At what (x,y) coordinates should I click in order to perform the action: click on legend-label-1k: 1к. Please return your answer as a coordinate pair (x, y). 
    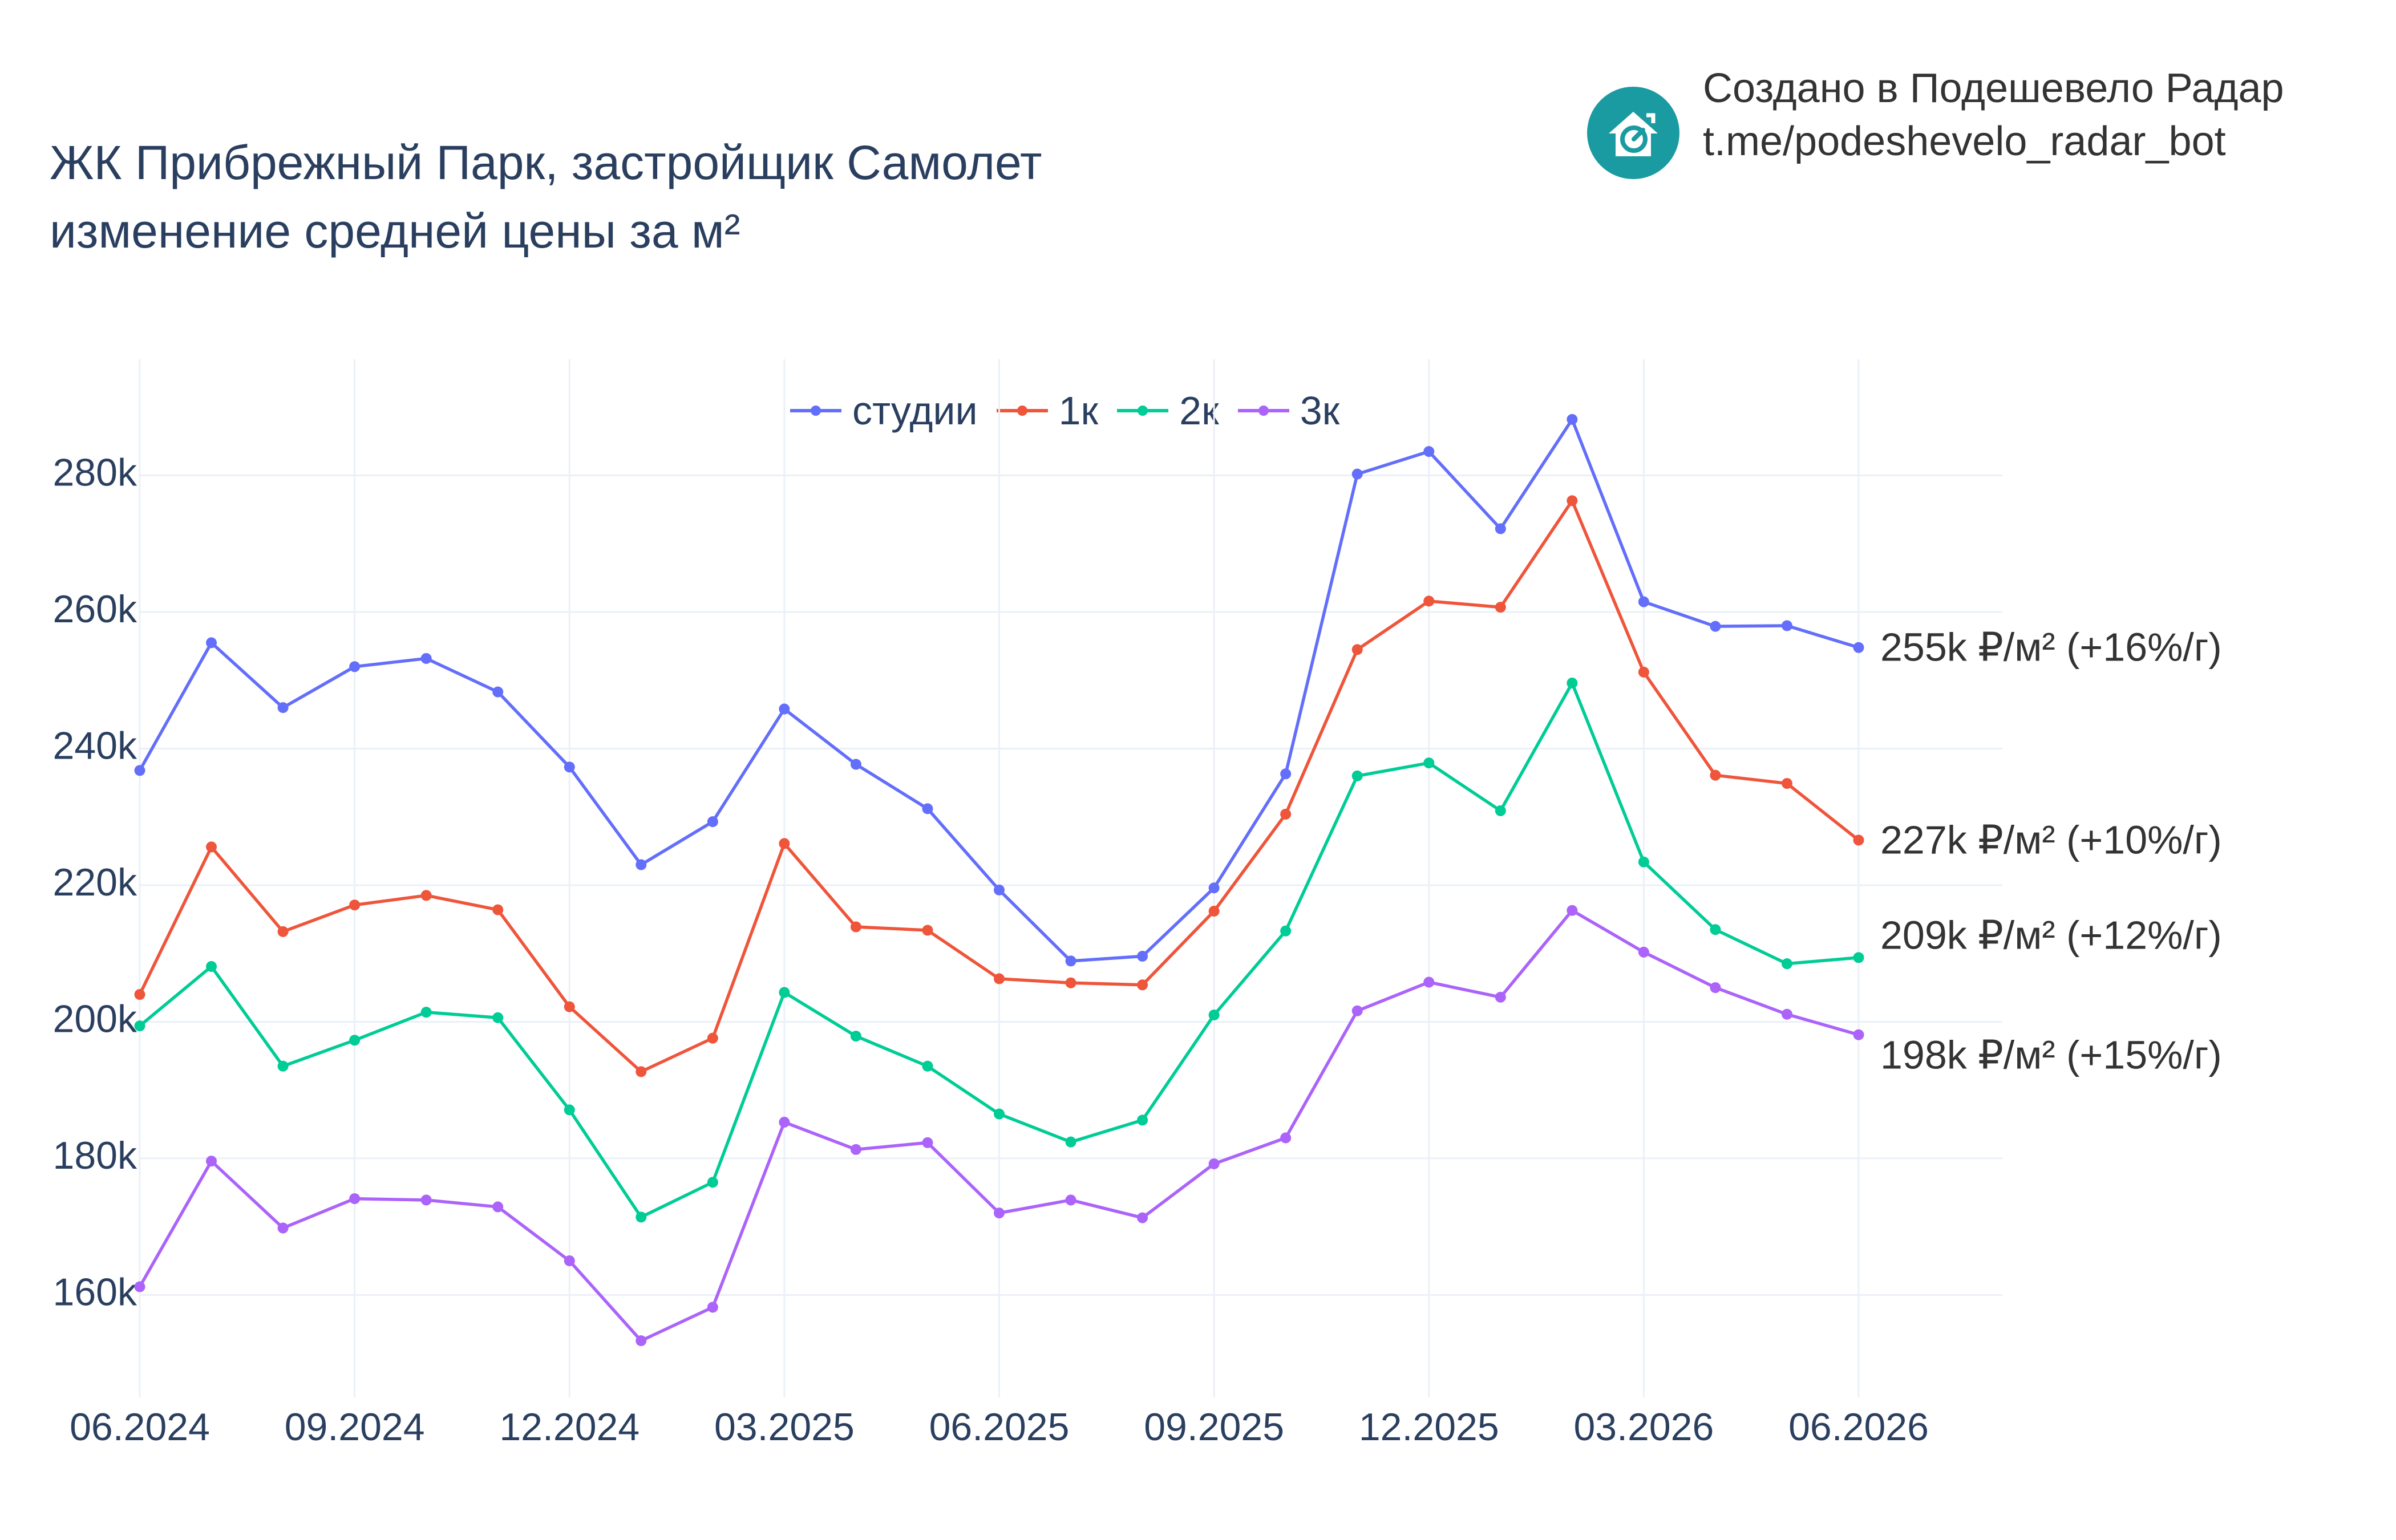
    Looking at the image, I should click on (1078, 410).